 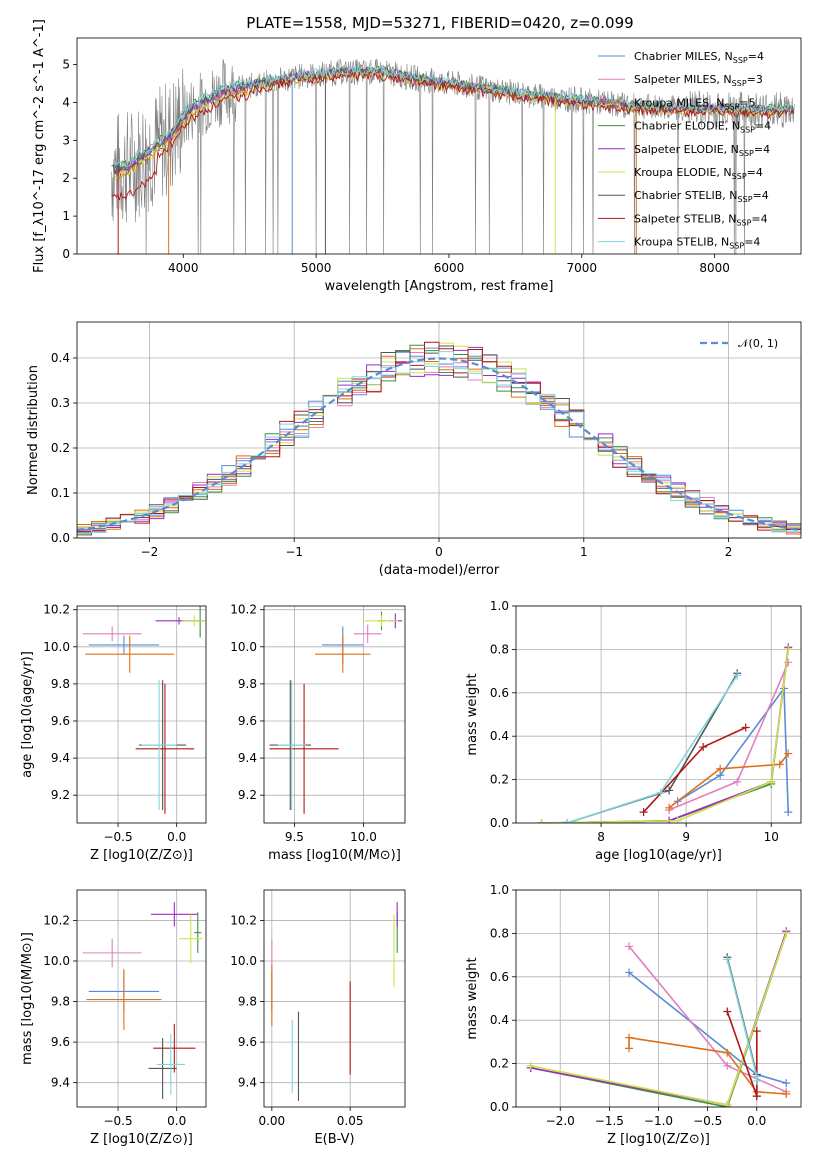 What do you see at coordinates (758, 343) in the screenshot?
I see `legend-label: 𝒩(0, 1)` at bounding box center [758, 343].